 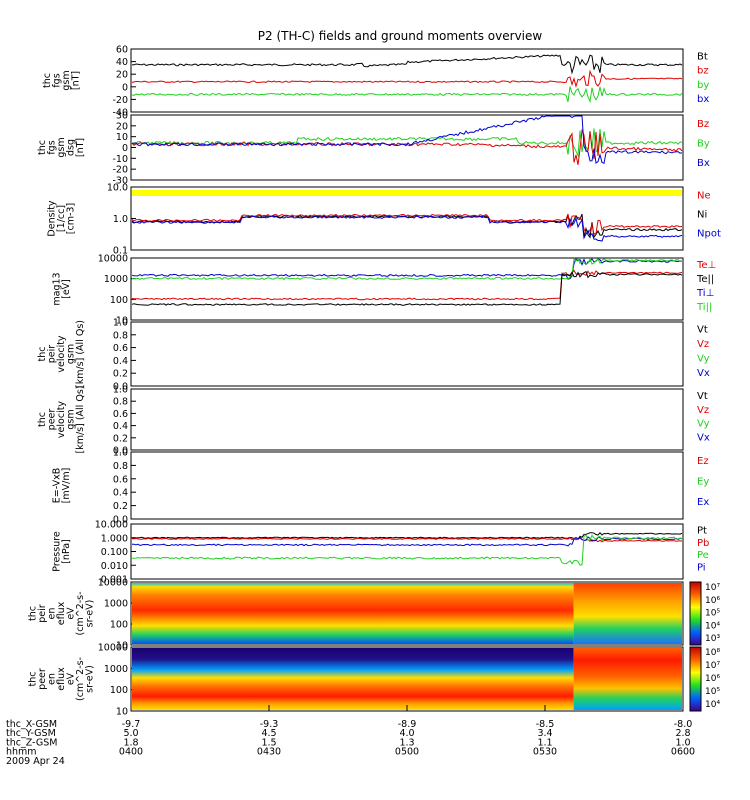 What do you see at coordinates (703, 99) in the screenshot?
I see `legend-bx: bx` at bounding box center [703, 99].